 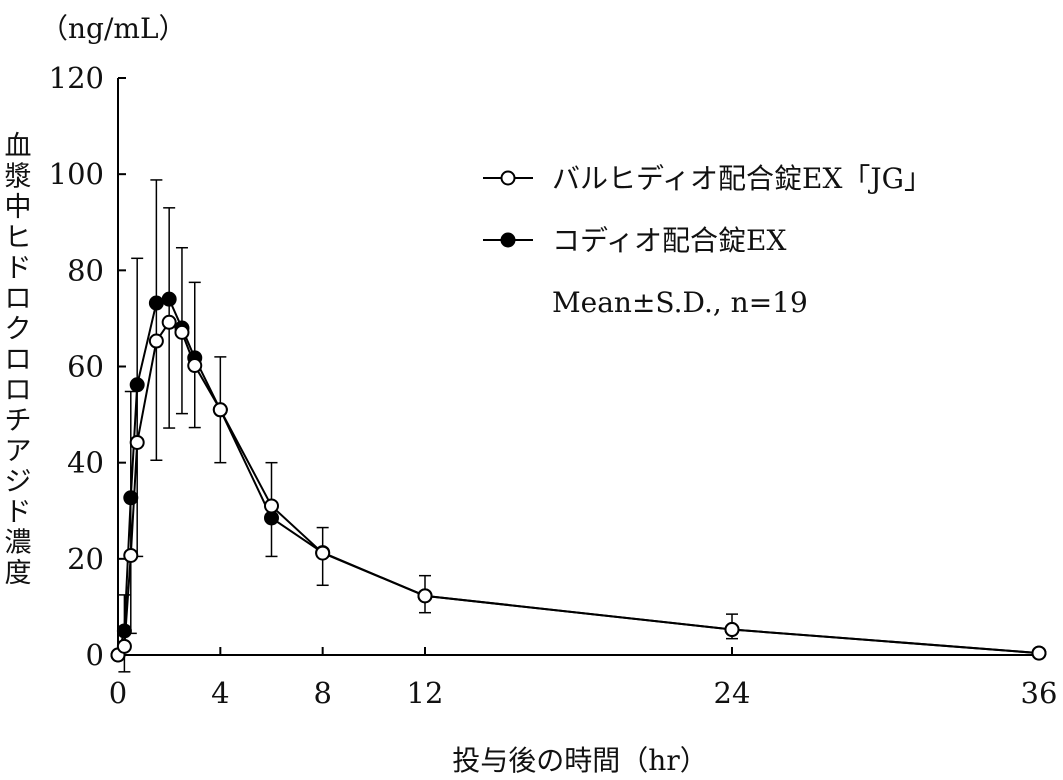 I want to click on y-unit-label: （ng/mL）, so click(x=113, y=28).